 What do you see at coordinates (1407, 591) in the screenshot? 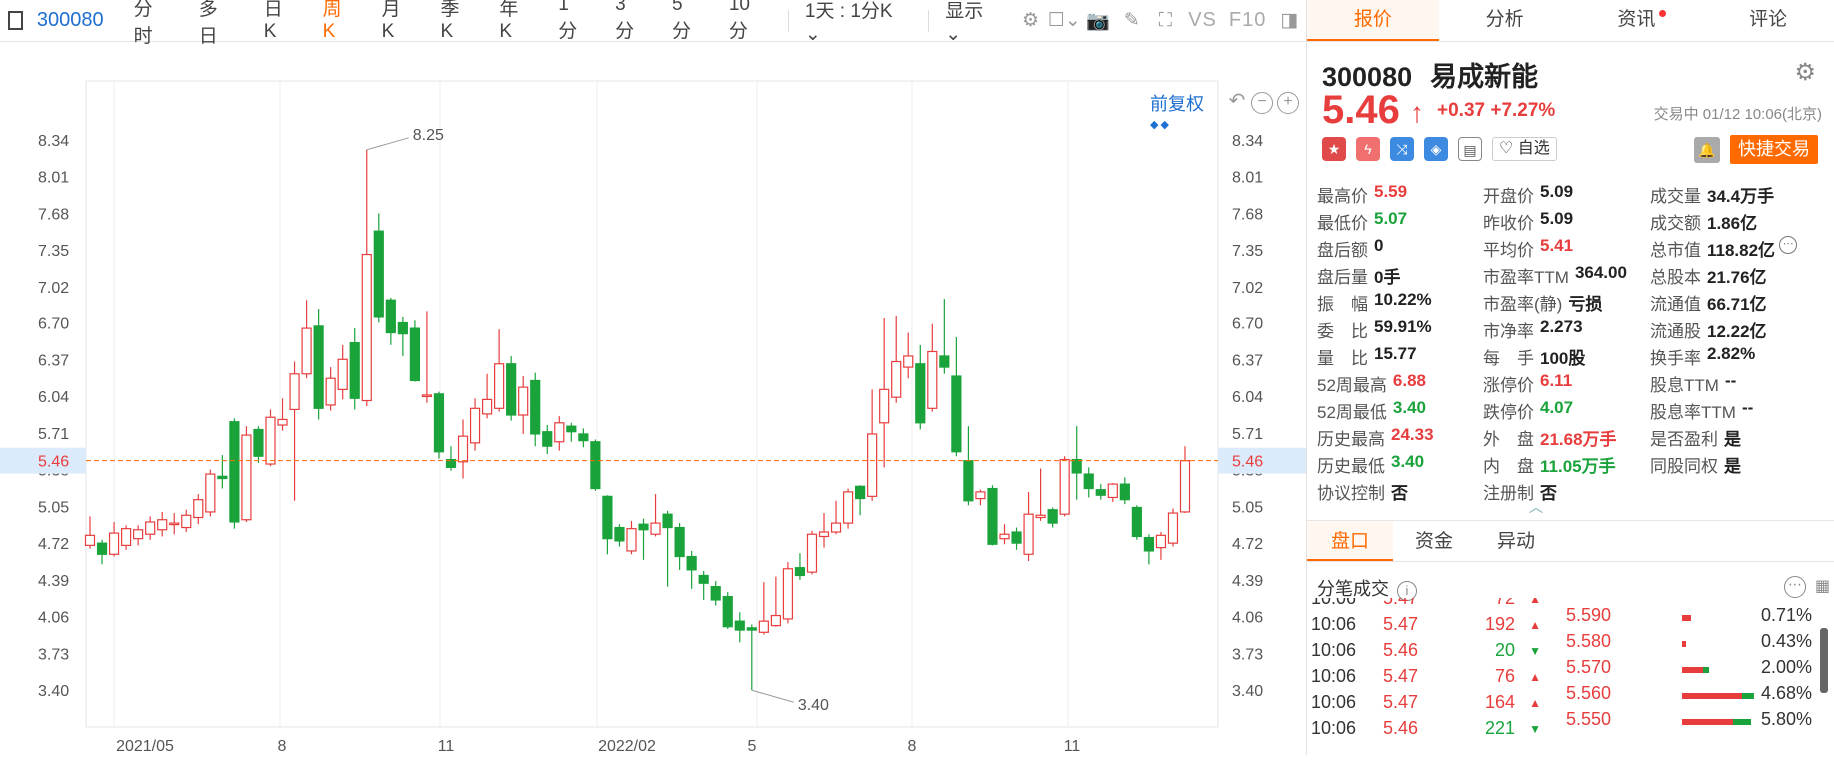
I see `info-icon: i` at bounding box center [1407, 591].